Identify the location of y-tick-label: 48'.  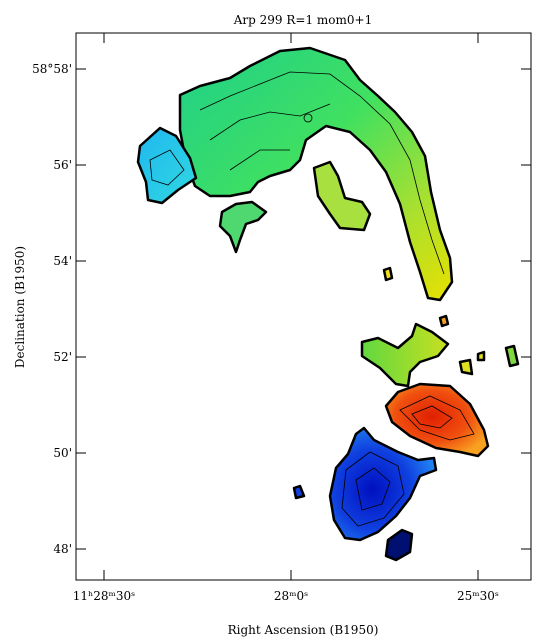
(62, 549).